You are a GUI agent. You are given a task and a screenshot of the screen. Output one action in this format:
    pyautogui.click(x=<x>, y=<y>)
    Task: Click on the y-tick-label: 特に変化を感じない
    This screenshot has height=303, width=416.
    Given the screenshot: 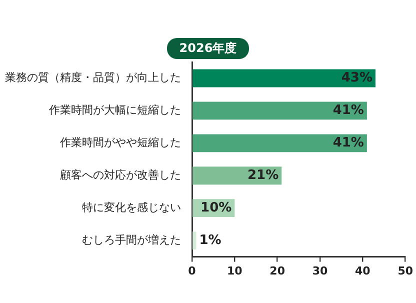 What is the action you would take?
    pyautogui.click(x=131, y=207)
    